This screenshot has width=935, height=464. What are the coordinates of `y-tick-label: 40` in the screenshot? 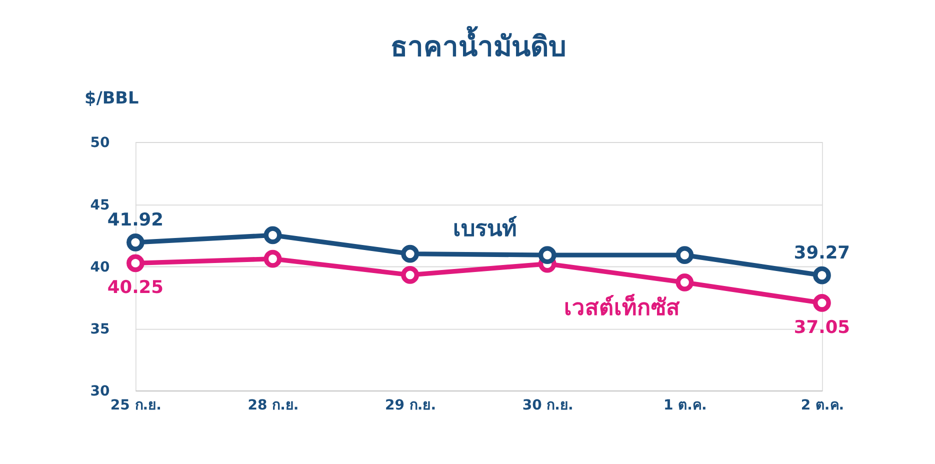 It's located at (100, 267).